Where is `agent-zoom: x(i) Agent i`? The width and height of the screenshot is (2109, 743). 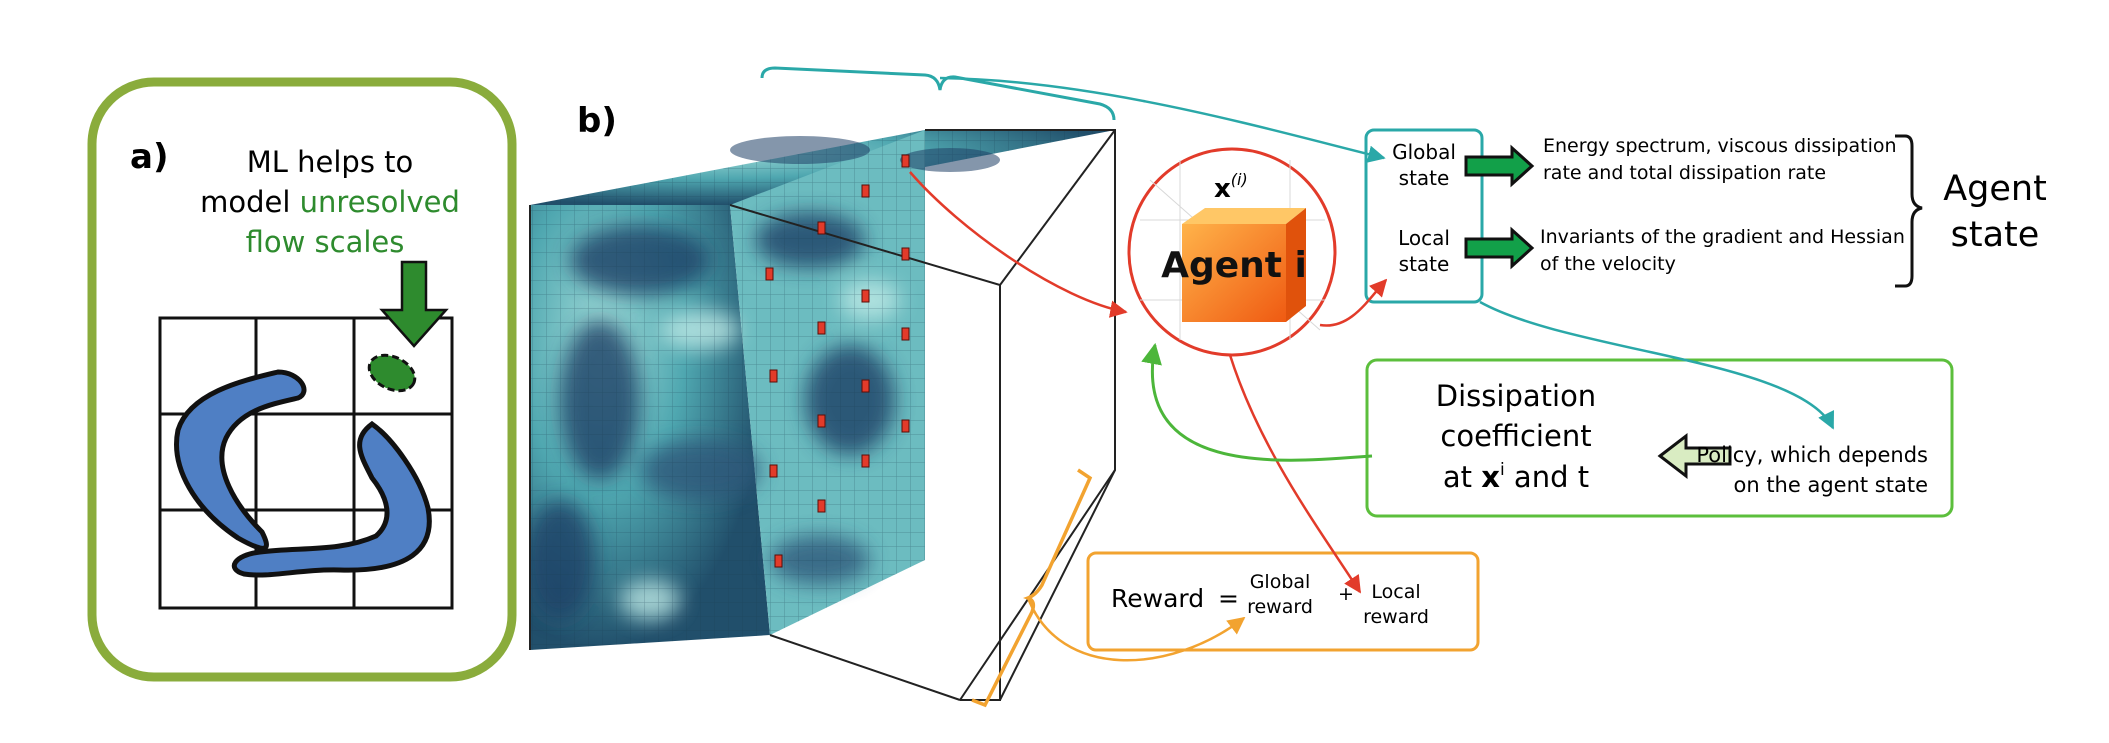 agent-zoom: x(i) Agent i is located at coordinates (1232, 252).